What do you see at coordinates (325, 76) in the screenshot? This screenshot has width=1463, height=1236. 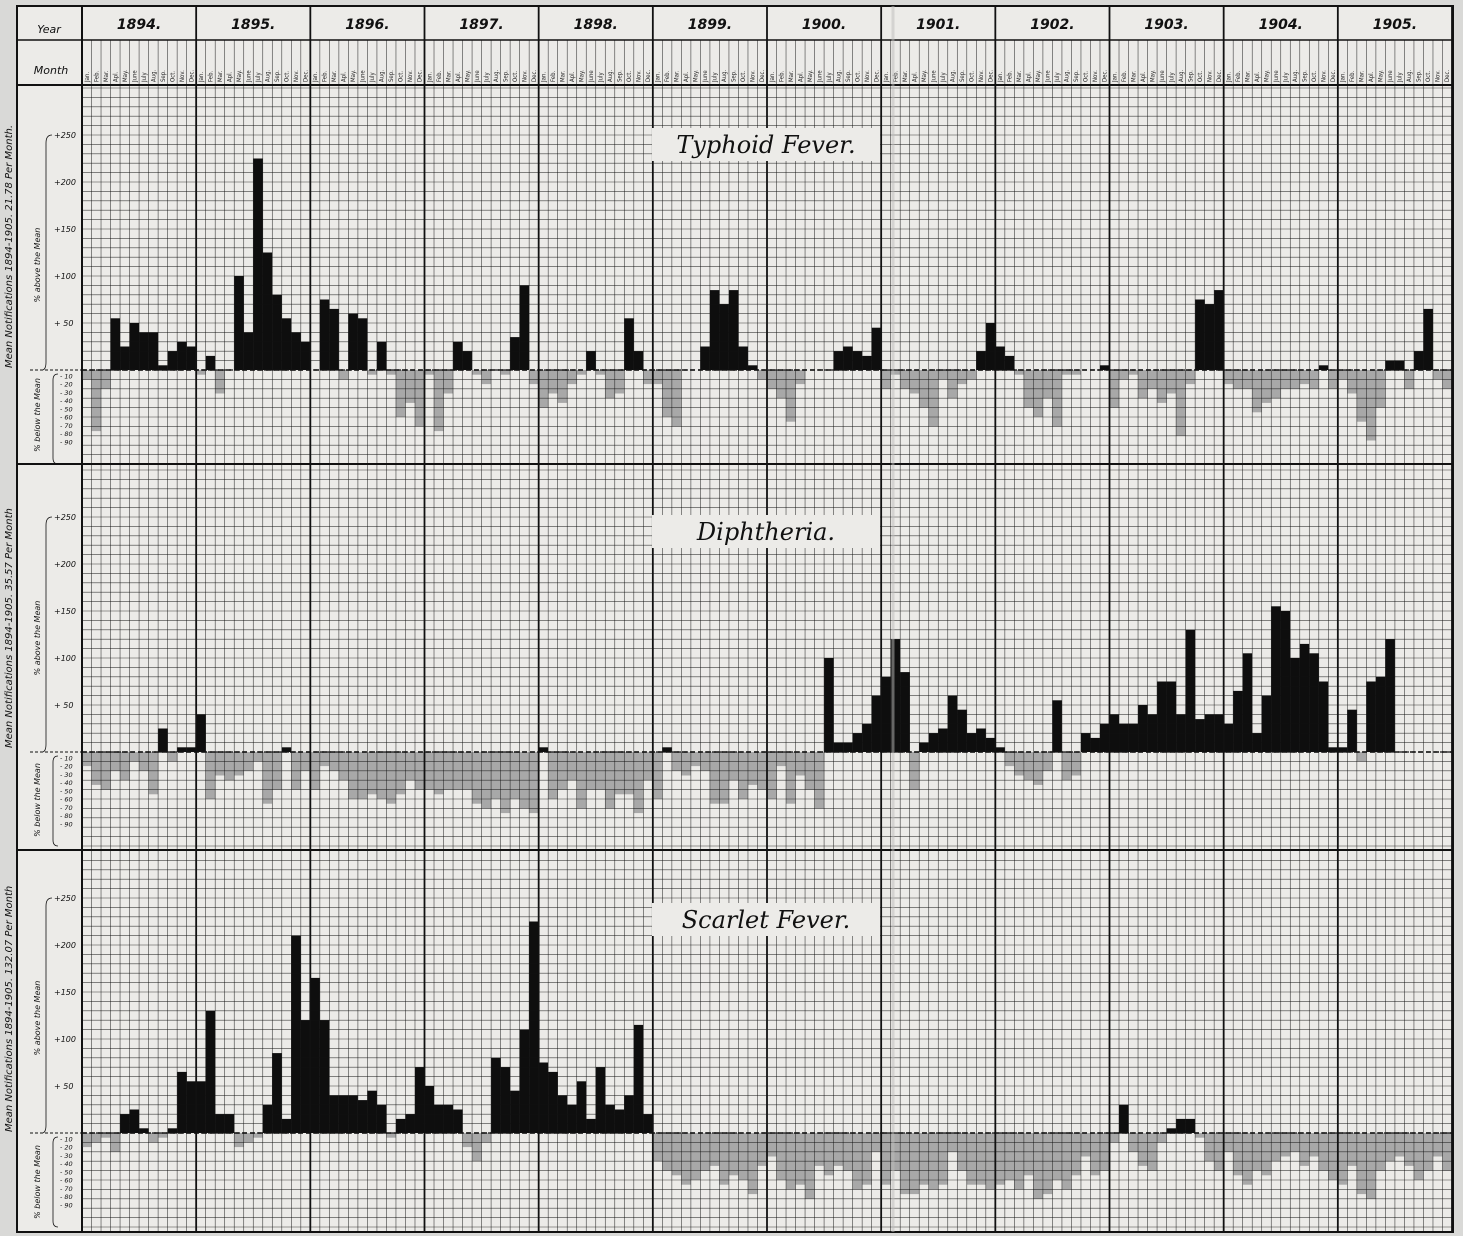 I see `month-label: Feb.` at bounding box center [325, 76].